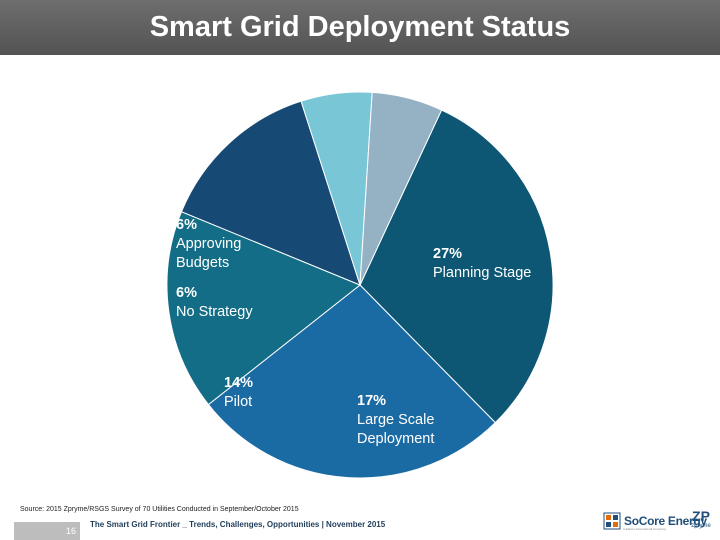  I want to click on slice-label: 6% No Strategy, so click(214, 302).